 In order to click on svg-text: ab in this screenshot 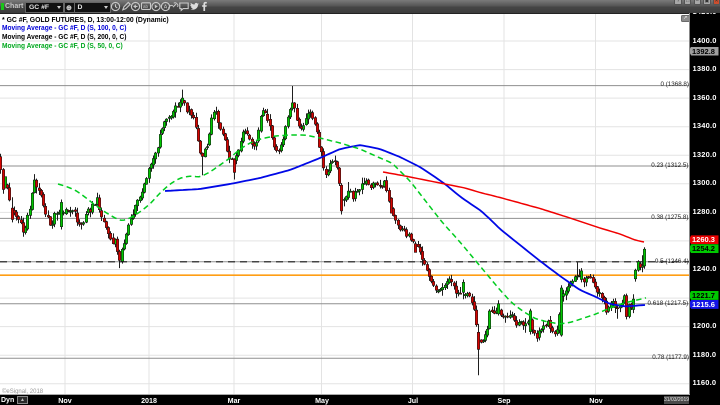, I will do `click(146, 6)`.